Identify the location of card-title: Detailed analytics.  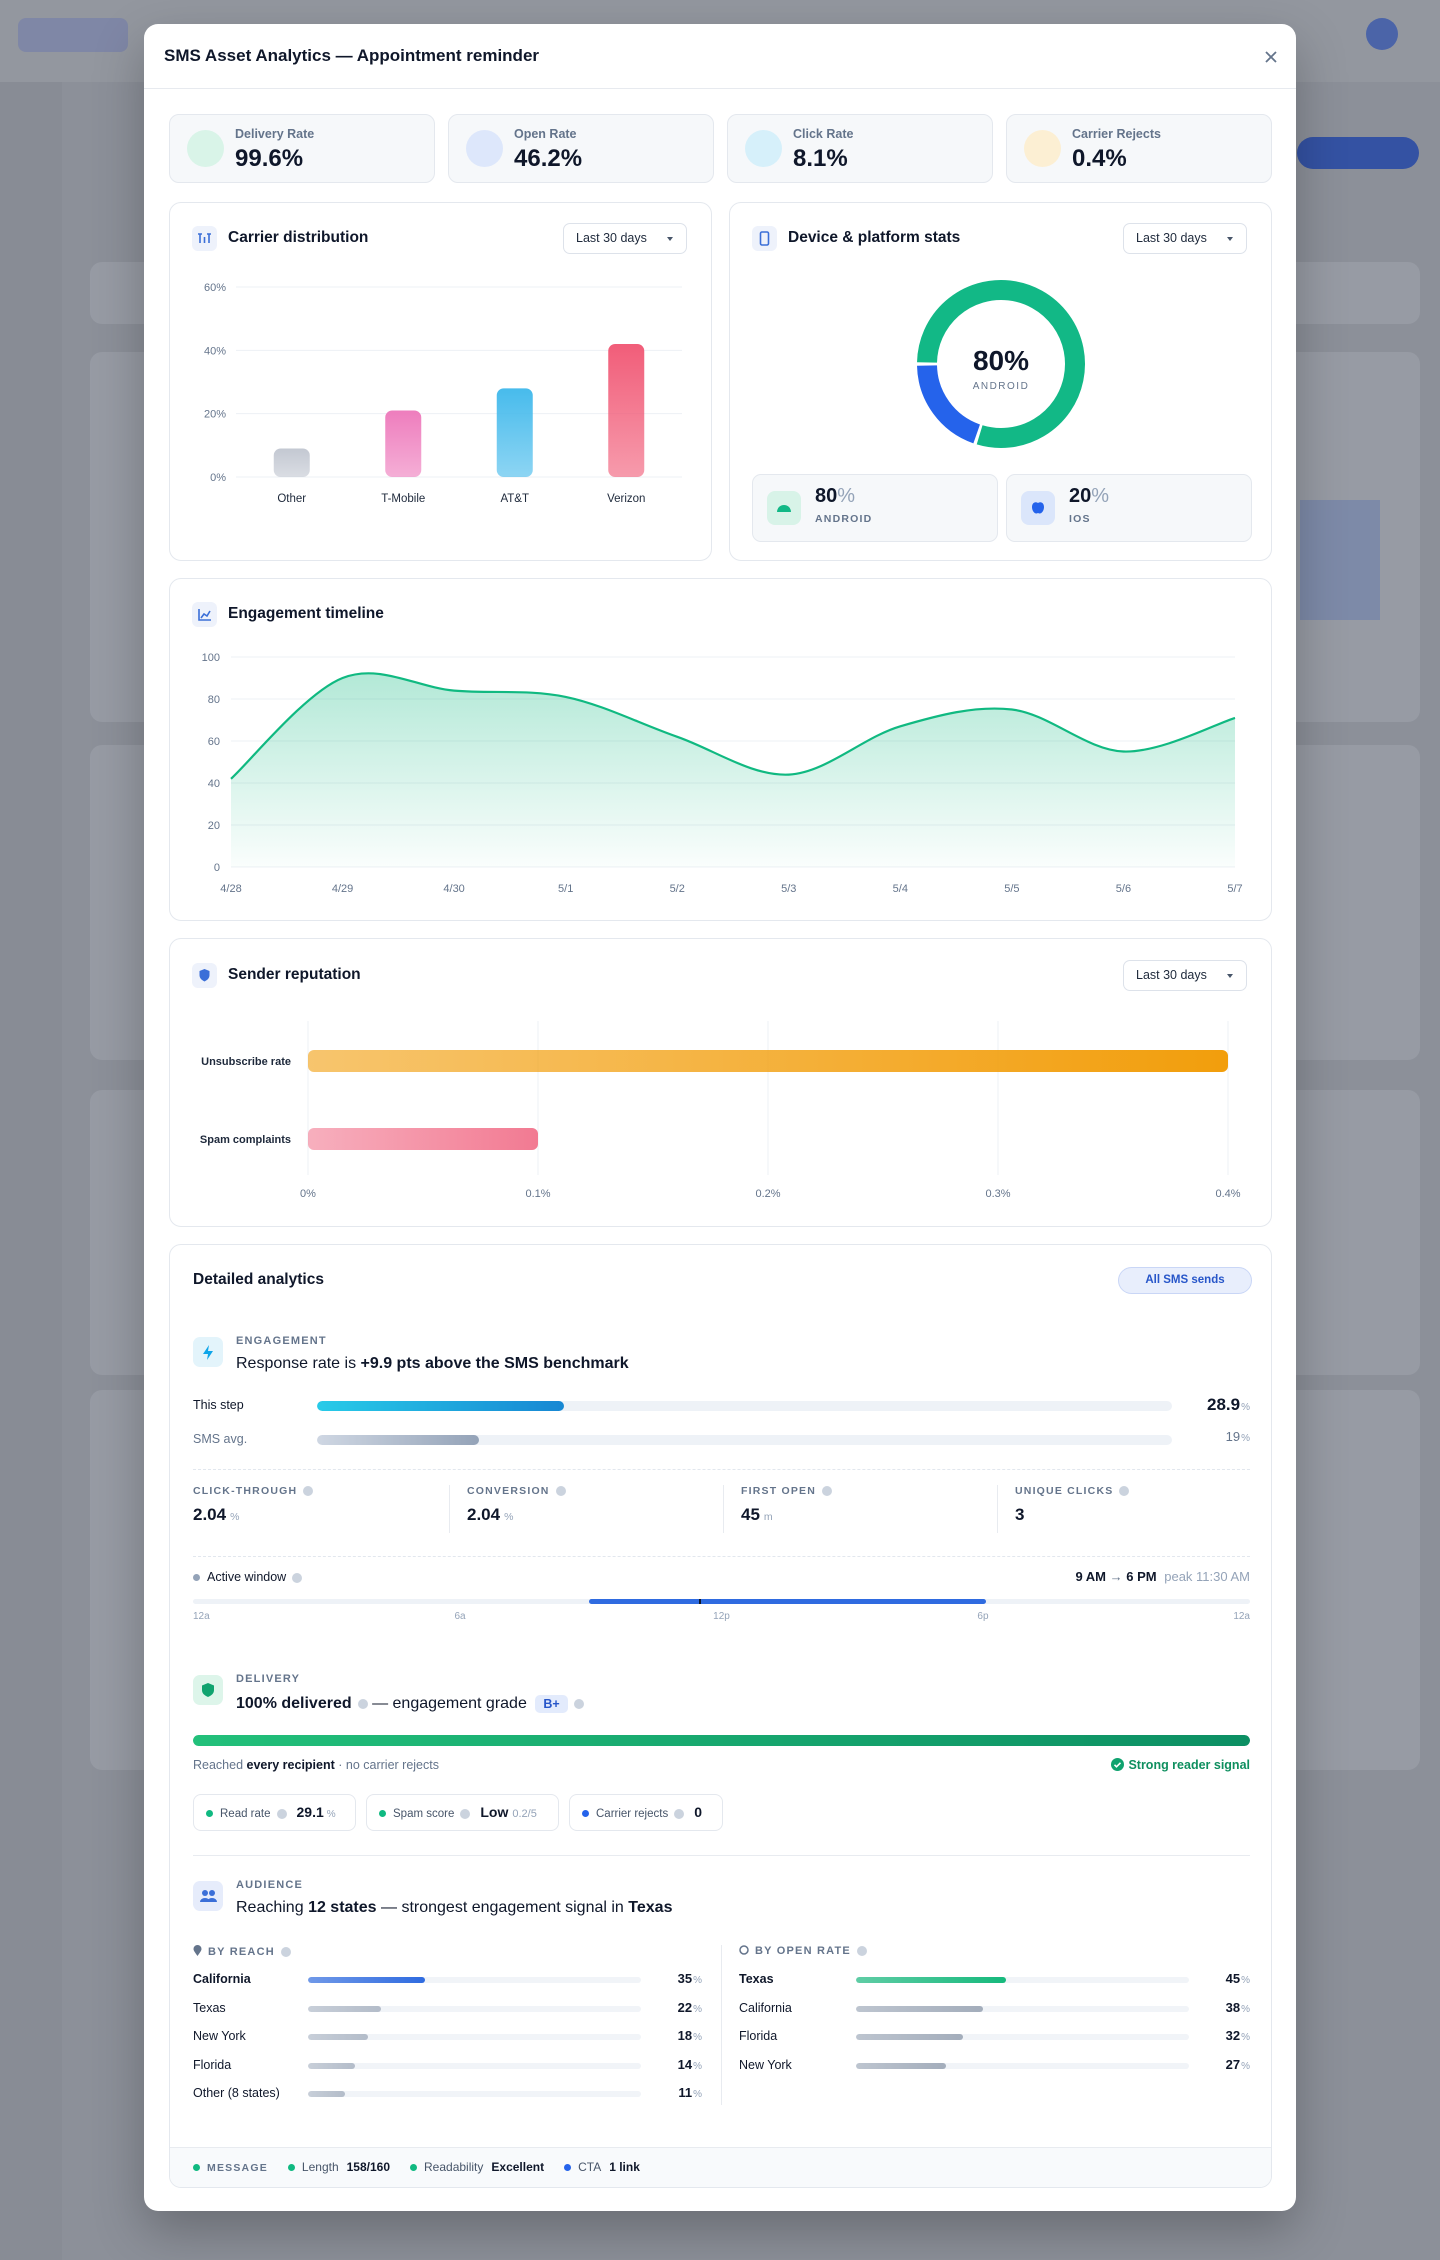
(258, 1279).